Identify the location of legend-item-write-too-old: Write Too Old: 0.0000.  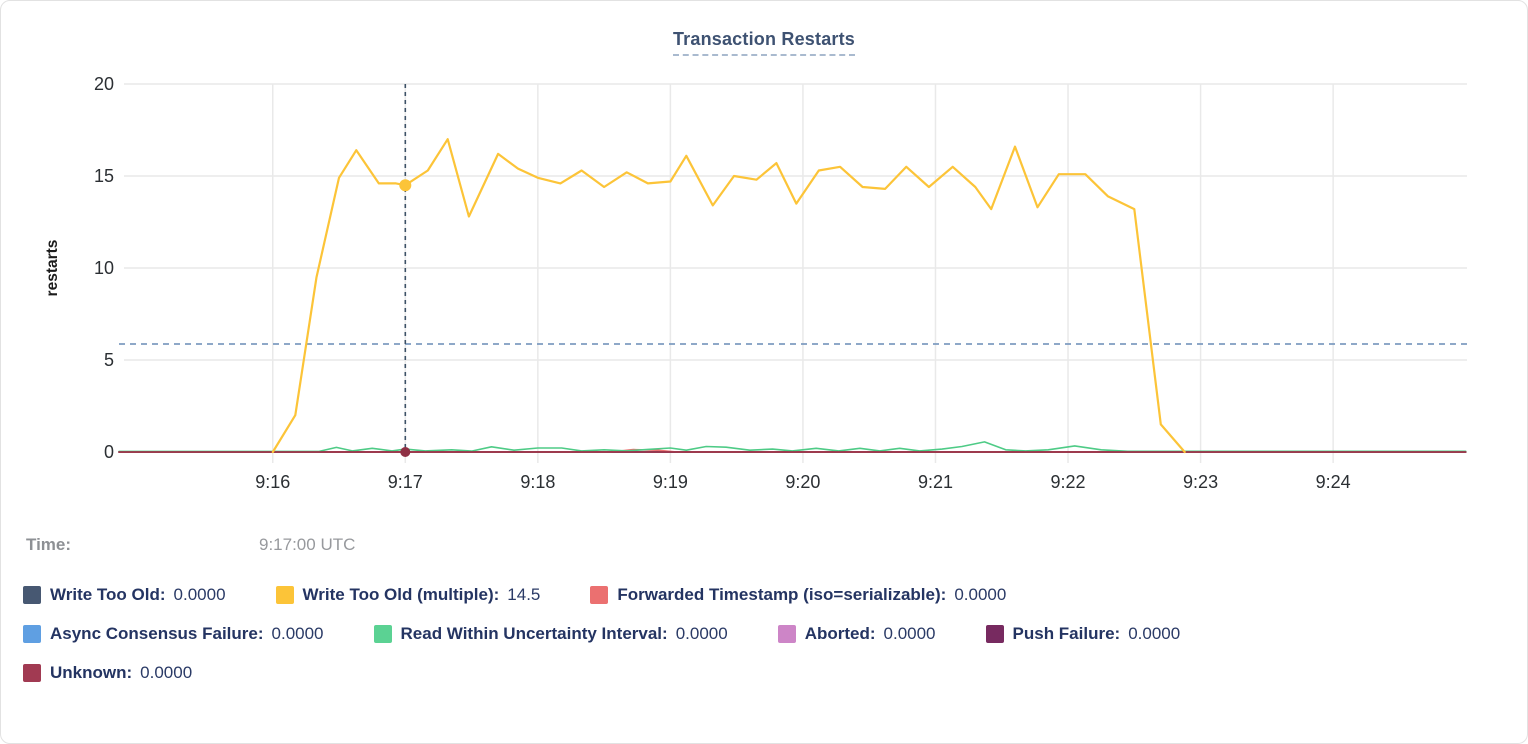
(124, 595).